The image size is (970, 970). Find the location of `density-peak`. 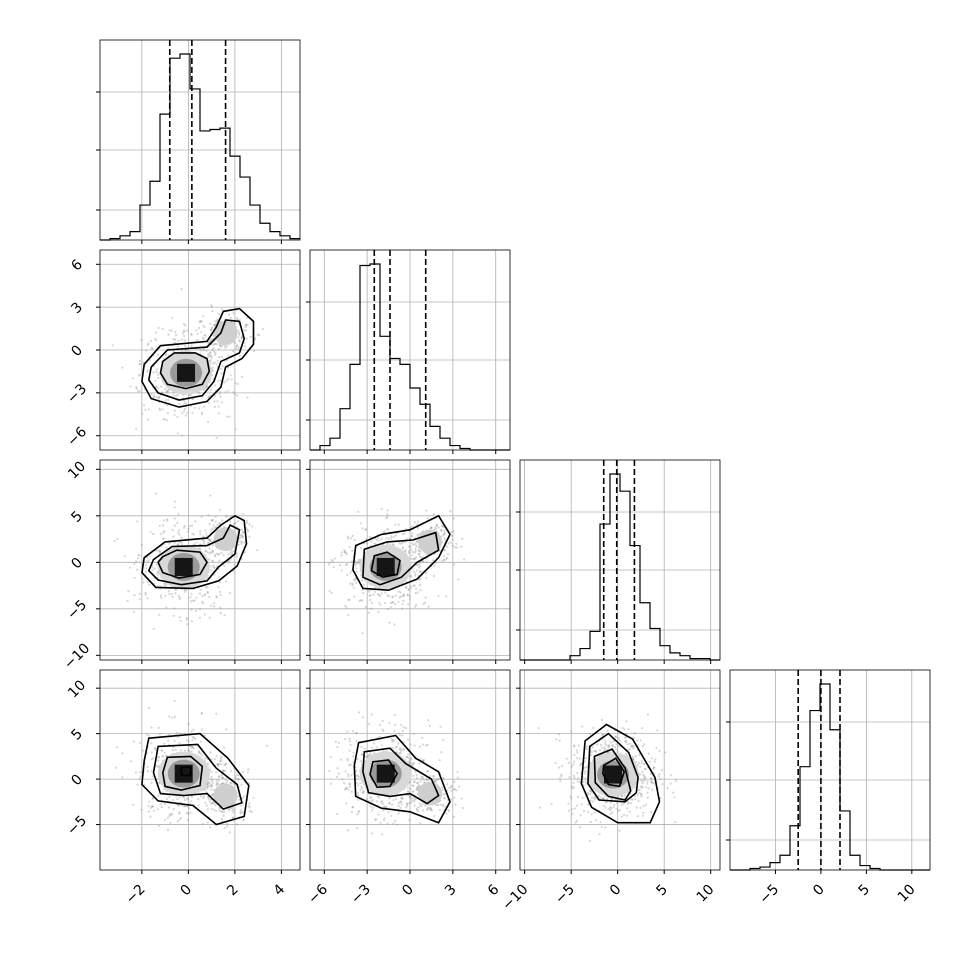

density-peak is located at coordinates (186, 372).